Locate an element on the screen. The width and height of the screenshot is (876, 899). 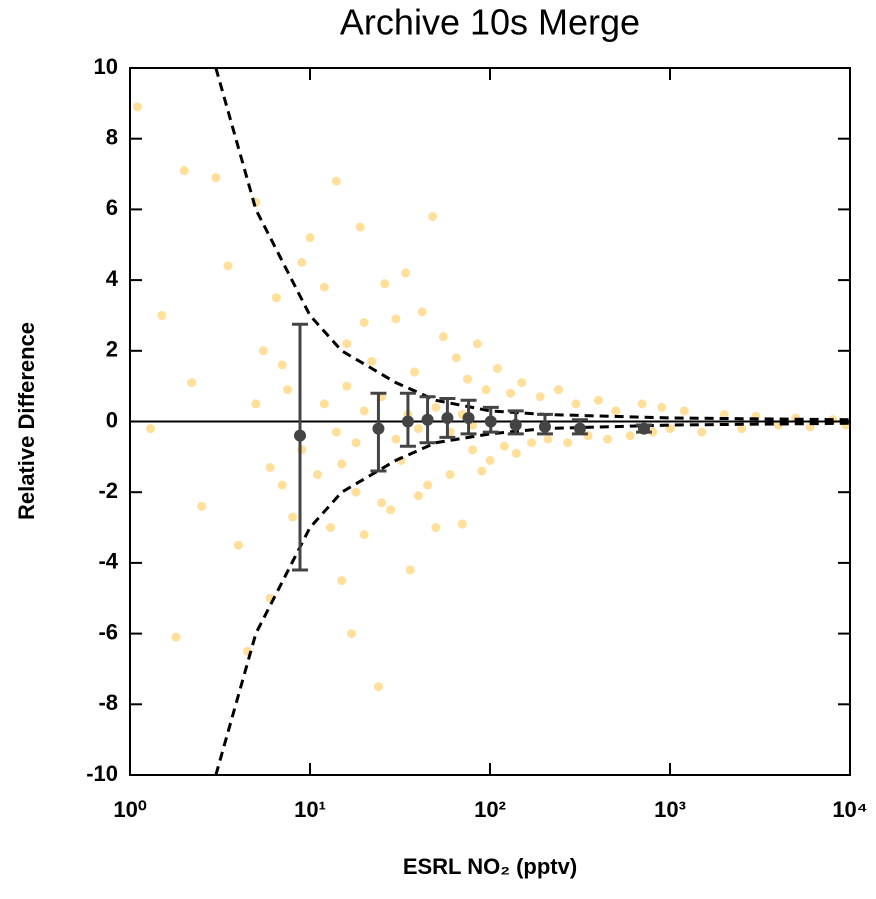
chart-title: Archive 10s Merge is located at coordinates (490, 22).